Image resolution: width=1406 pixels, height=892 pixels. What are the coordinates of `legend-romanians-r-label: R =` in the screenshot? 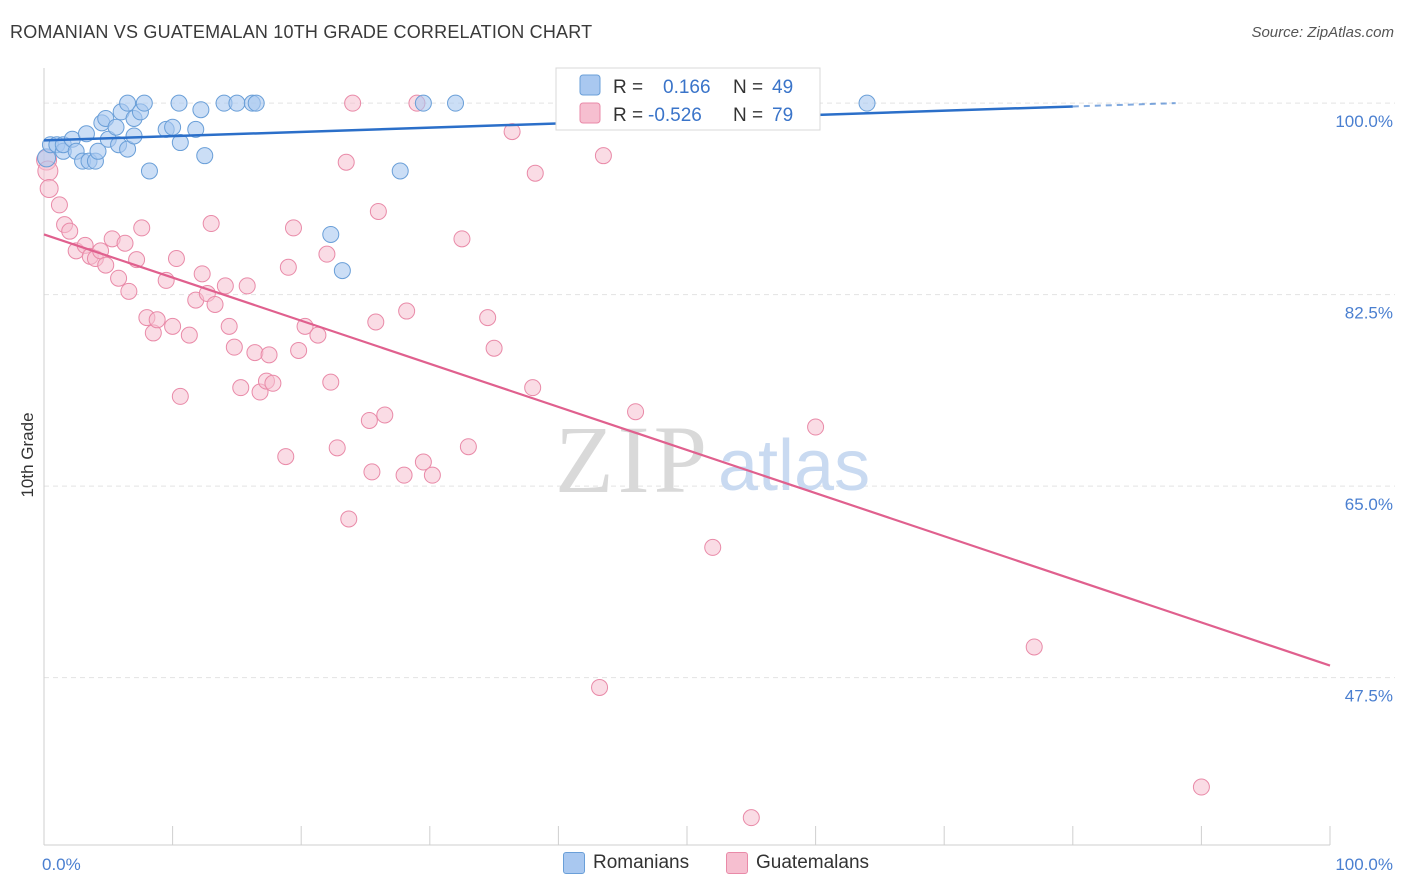 It's located at (628, 87).